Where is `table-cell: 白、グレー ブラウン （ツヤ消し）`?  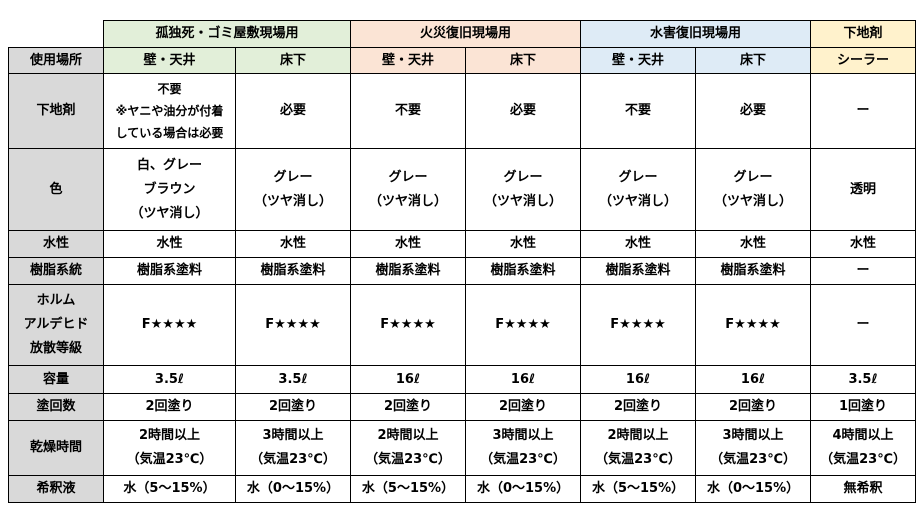
table-cell: 白、グレー ブラウン （ツヤ消し） is located at coordinates (169, 189).